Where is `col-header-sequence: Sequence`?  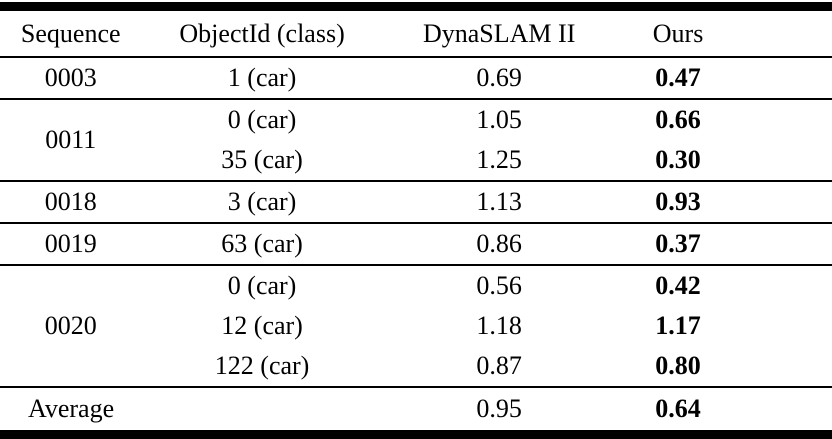
col-header-sequence: Sequence is located at coordinates (71, 34).